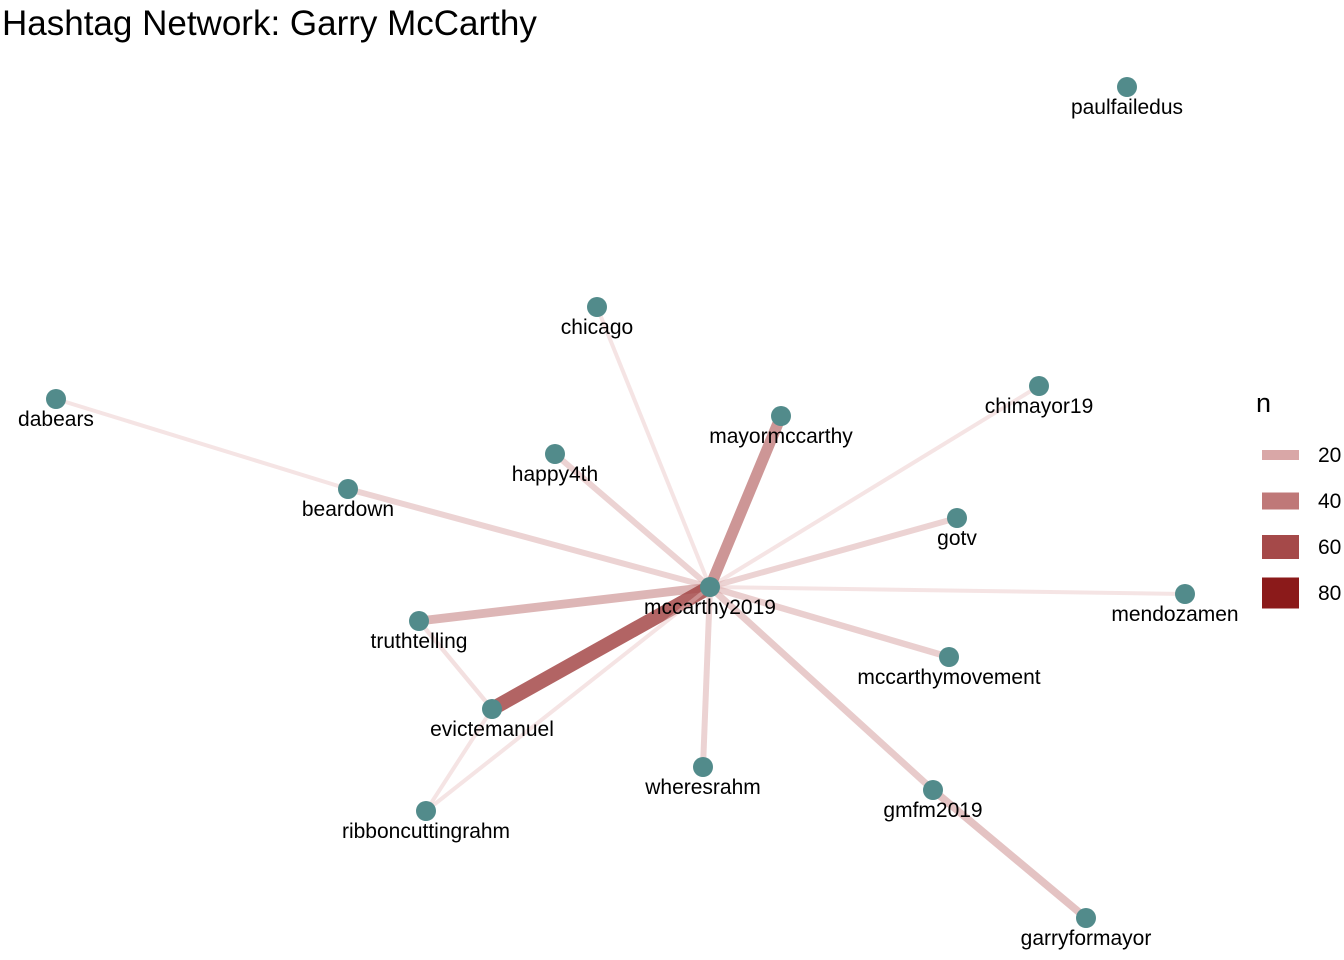 The image size is (1344, 960). Describe the element at coordinates (529, 538) in the screenshot. I see `edge-beardown-mccarthy2019` at that location.